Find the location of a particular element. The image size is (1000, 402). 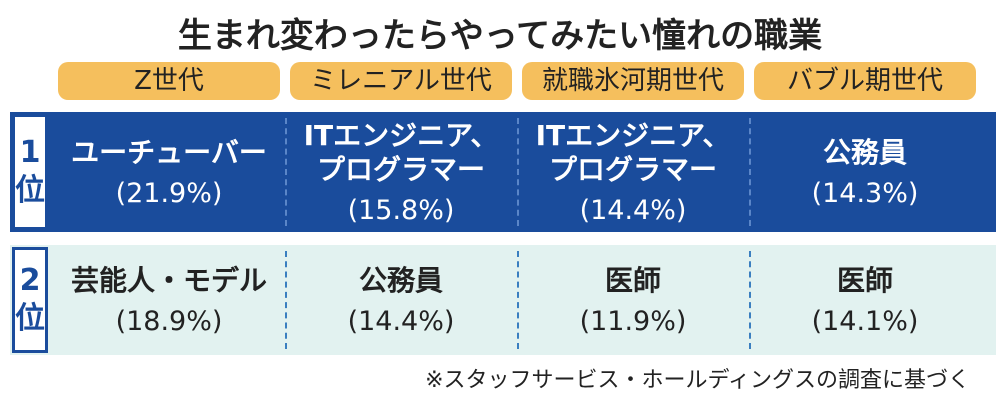

rank-label: 1位 is located at coordinates (30, 172).